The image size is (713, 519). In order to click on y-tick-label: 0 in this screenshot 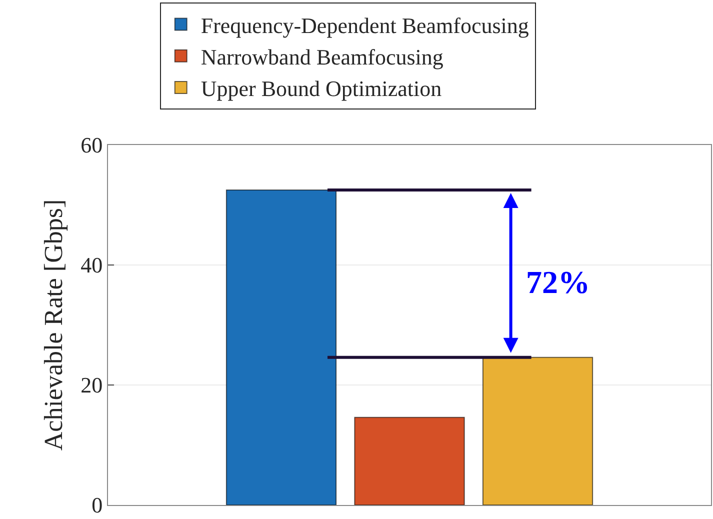, I will do `click(97, 505)`.